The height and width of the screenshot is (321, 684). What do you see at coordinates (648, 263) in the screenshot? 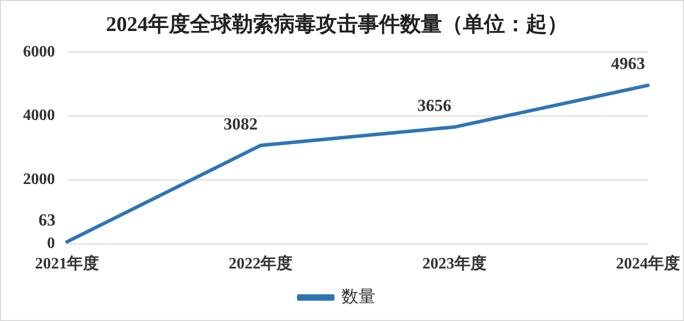
I see `x-tick-label: 2024年度` at bounding box center [648, 263].